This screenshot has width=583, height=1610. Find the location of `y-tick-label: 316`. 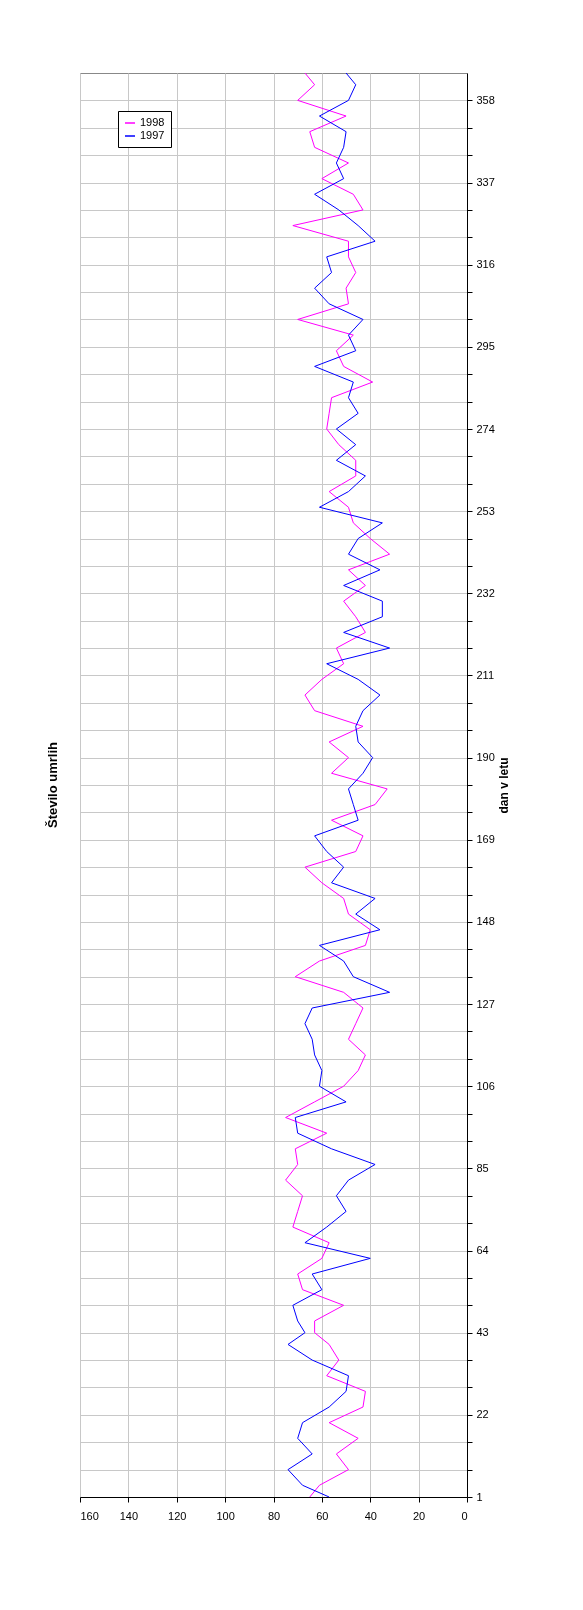

y-tick-label: 316 is located at coordinates (485, 264).